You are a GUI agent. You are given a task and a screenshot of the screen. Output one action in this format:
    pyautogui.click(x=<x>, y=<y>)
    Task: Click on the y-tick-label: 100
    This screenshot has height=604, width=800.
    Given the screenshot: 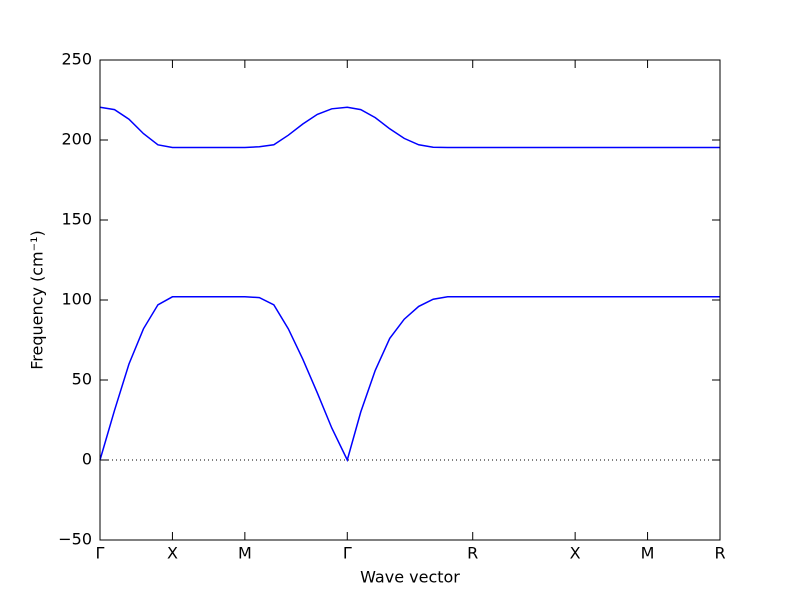 What is the action you would take?
    pyautogui.click(x=76, y=299)
    